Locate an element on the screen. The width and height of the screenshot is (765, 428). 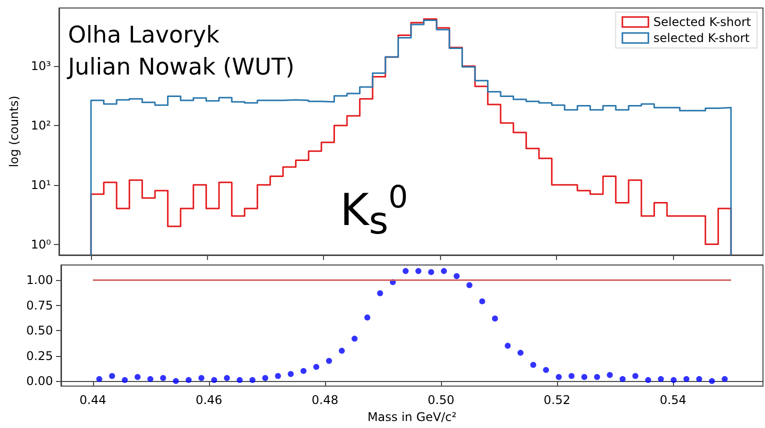
x-tick-label: 0.46 is located at coordinates (209, 400).